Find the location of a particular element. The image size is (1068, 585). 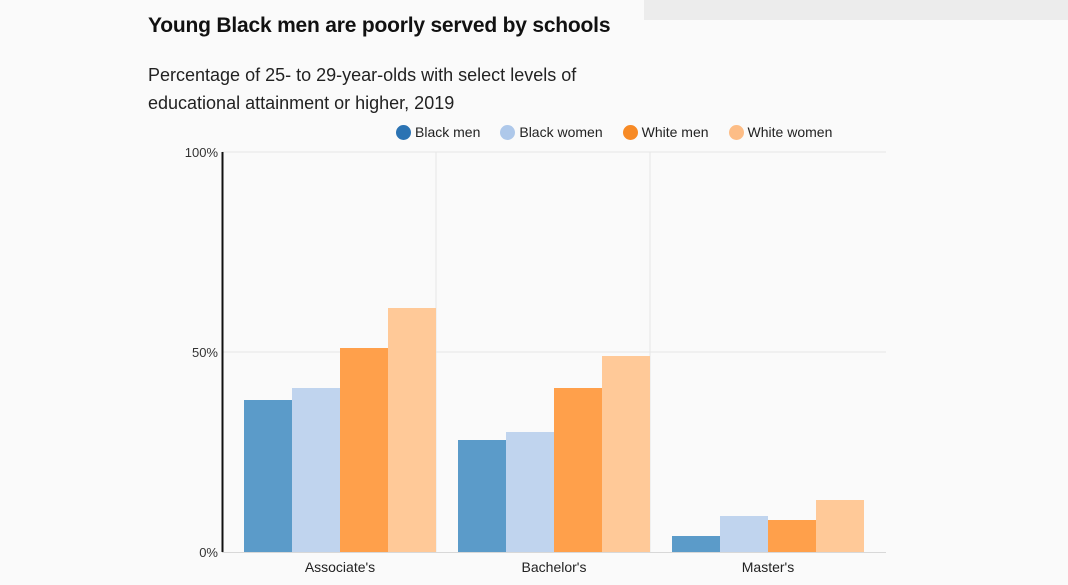

y-tick-label: 100% is located at coordinates (202, 152).